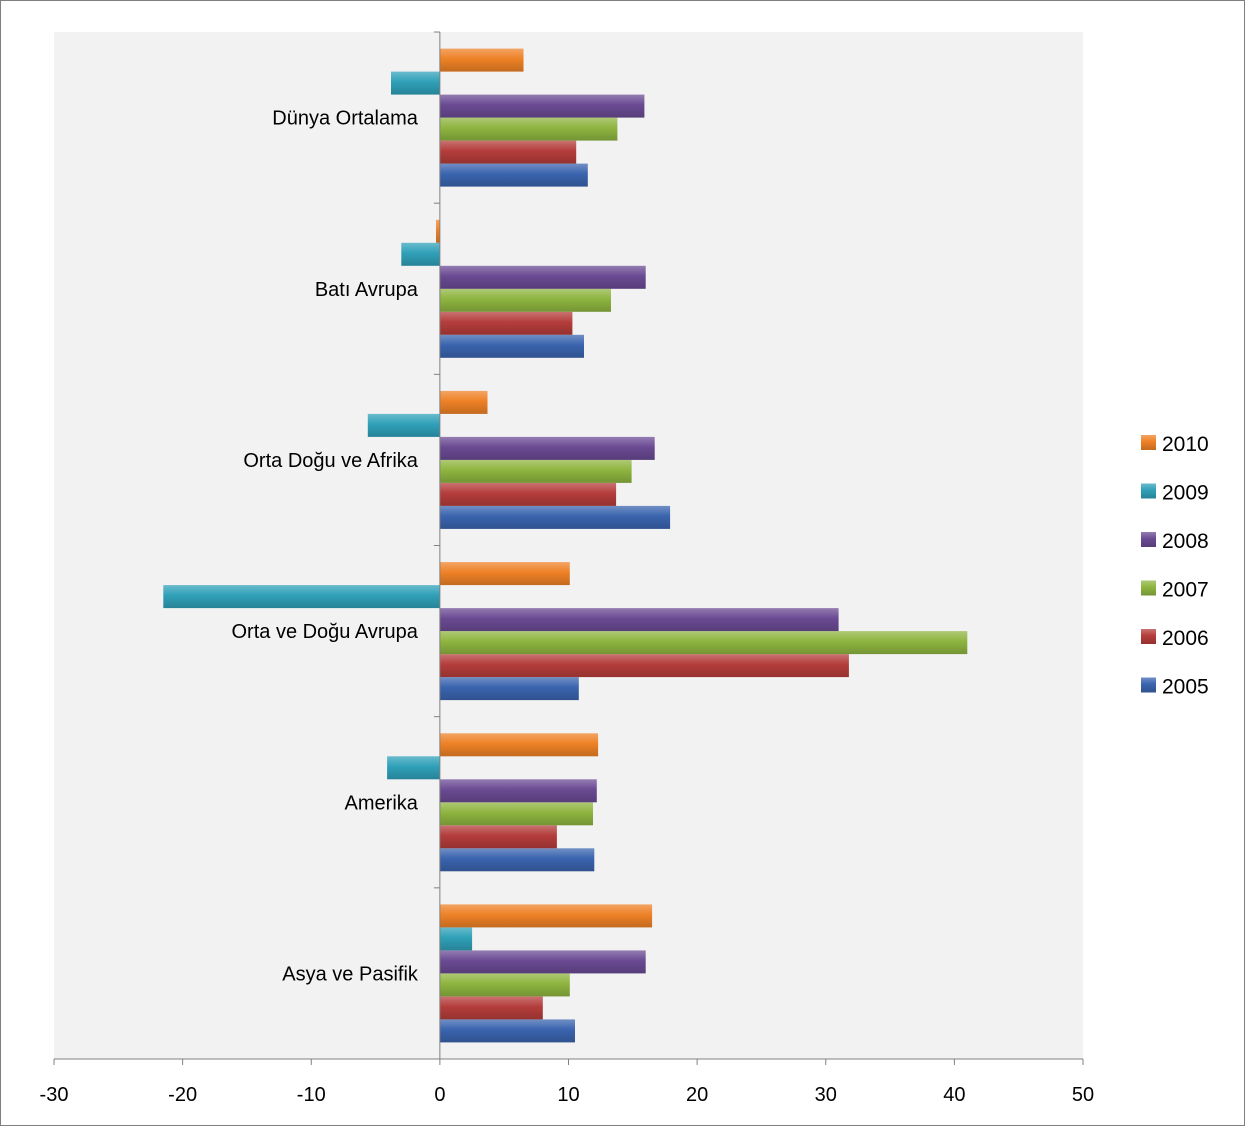 The height and width of the screenshot is (1130, 1245). I want to click on category-label: Asya ve Pasifik, so click(350, 974).